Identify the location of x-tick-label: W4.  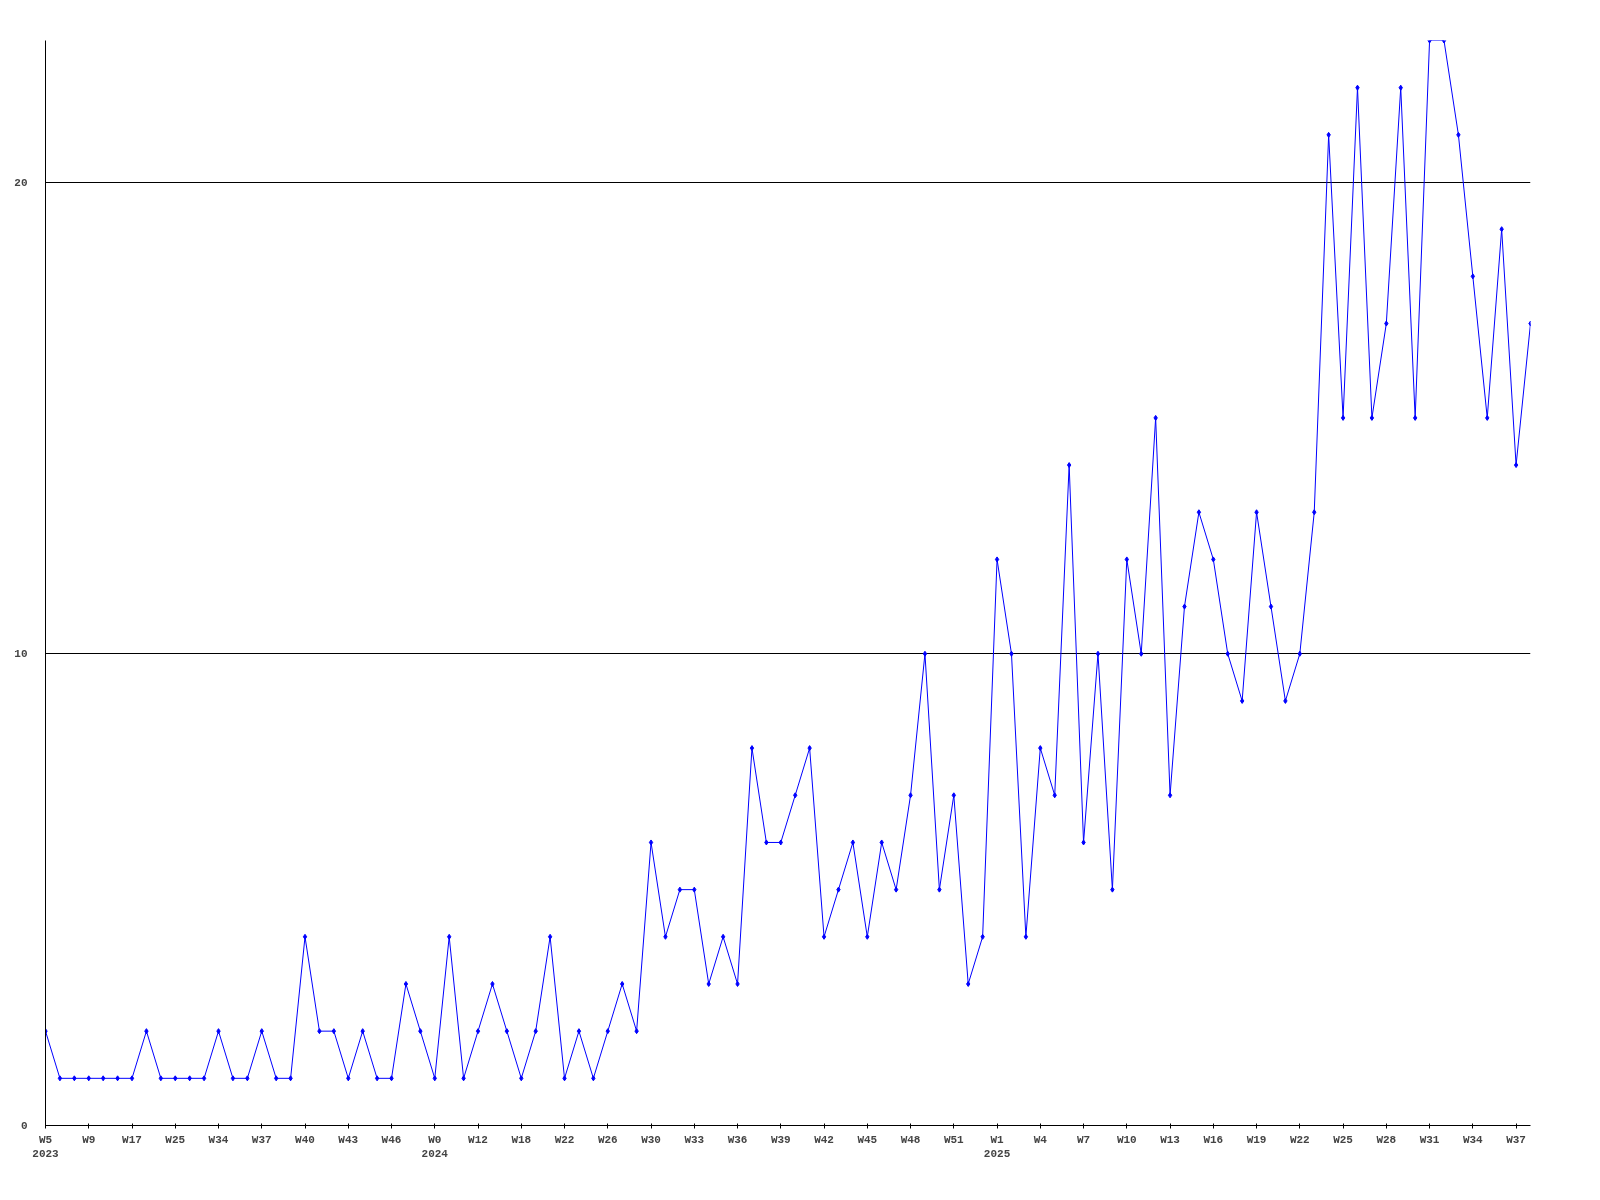
(1040, 1139).